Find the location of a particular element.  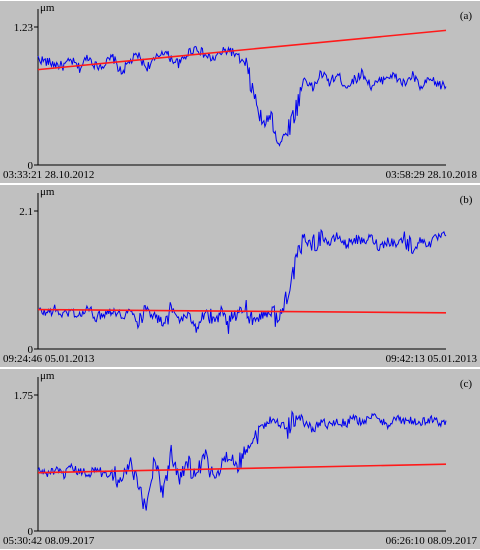

x-start-label: 03:33:21 28.10.2012 is located at coordinates (48, 175).